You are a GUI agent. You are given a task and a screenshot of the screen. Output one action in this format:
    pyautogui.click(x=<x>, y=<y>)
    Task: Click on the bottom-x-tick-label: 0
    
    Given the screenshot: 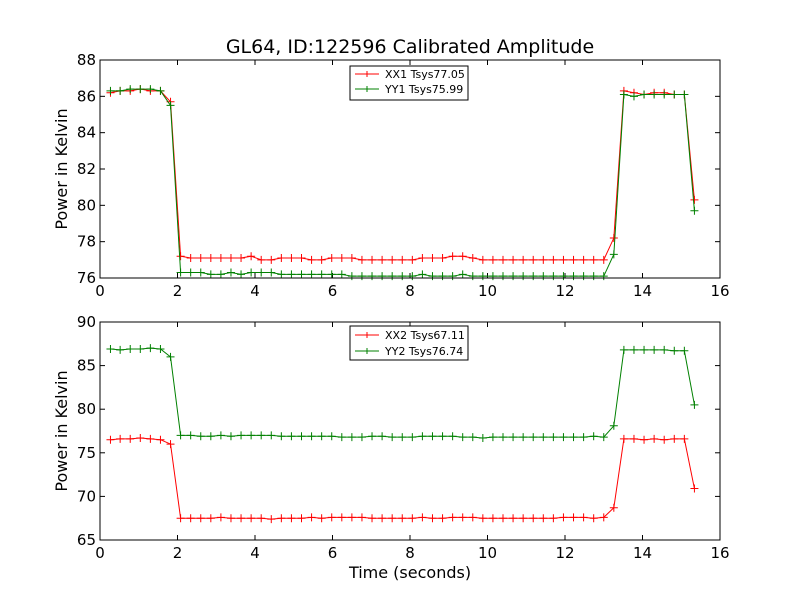 What is the action you would take?
    pyautogui.click(x=100, y=553)
    